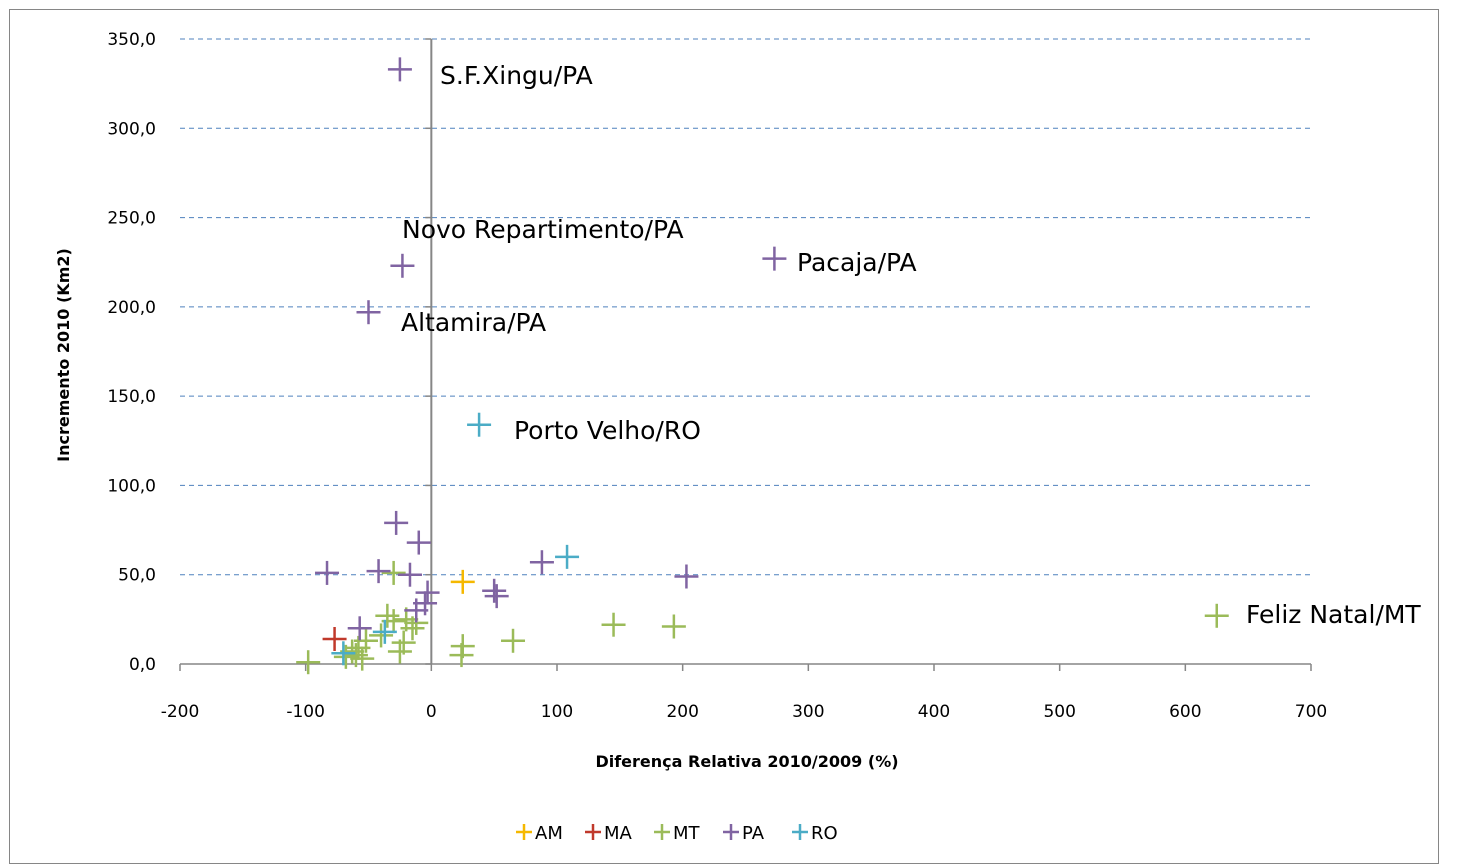  What do you see at coordinates (131, 219) in the screenshot?
I see `y-tick-label: 250,0` at bounding box center [131, 219].